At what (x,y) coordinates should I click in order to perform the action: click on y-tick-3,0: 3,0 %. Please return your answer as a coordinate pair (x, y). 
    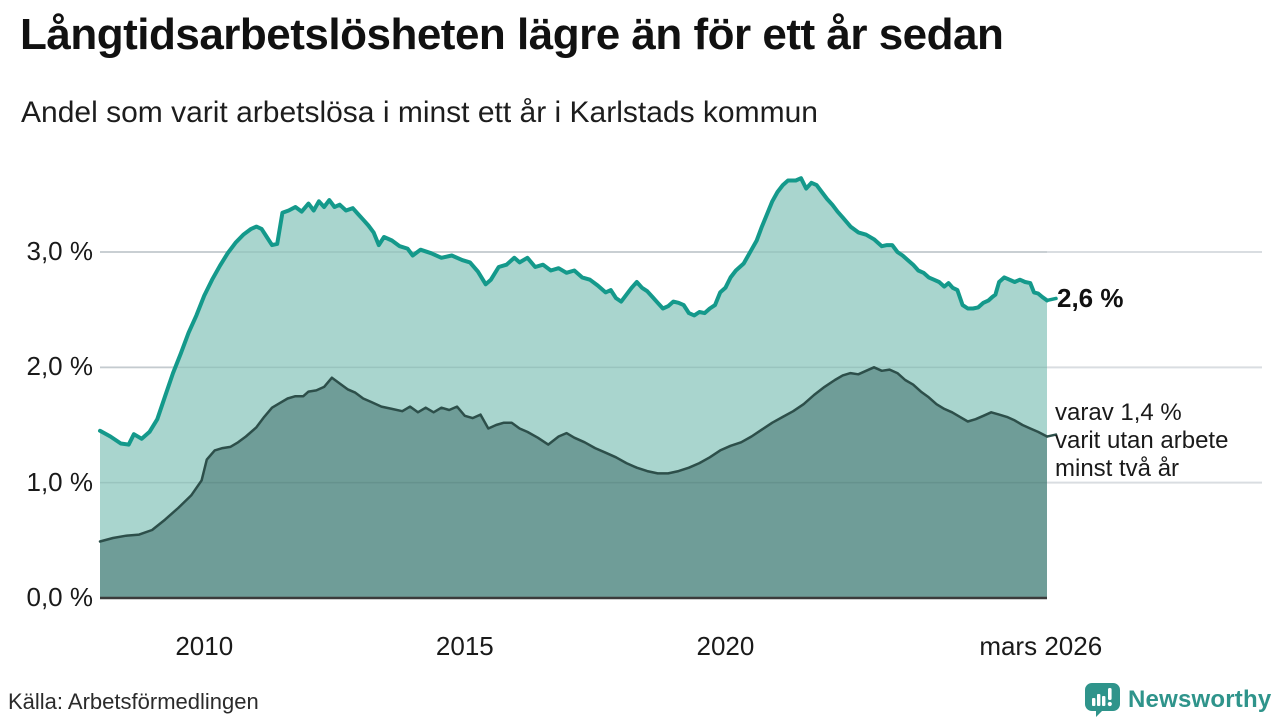
    Looking at the image, I should click on (60, 251).